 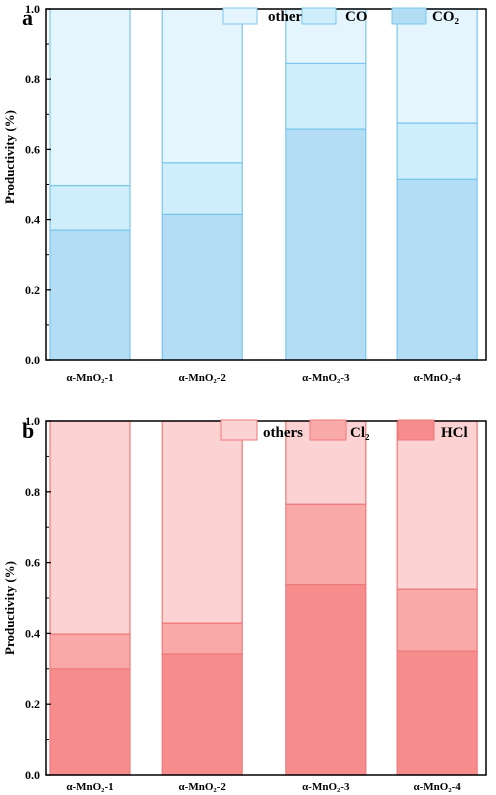 What do you see at coordinates (89, 787) in the screenshot?
I see `panel-b-category-label-1: α-MnO₂-1` at bounding box center [89, 787].